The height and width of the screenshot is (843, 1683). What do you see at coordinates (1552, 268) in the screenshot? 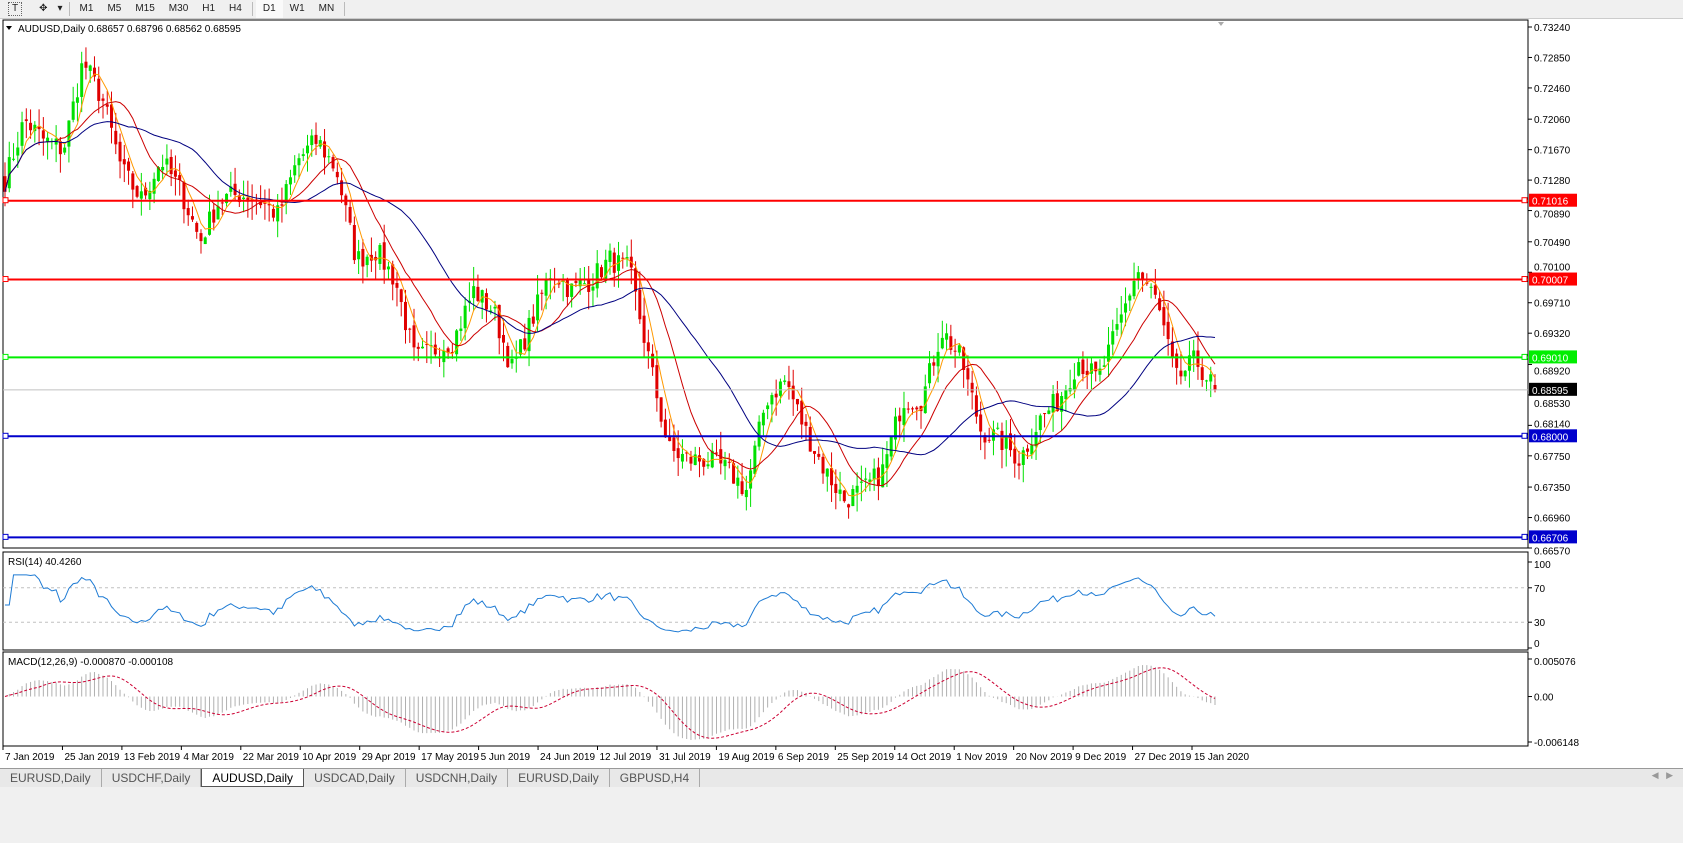
I see `price-tick-label: 0.70100` at bounding box center [1552, 268].